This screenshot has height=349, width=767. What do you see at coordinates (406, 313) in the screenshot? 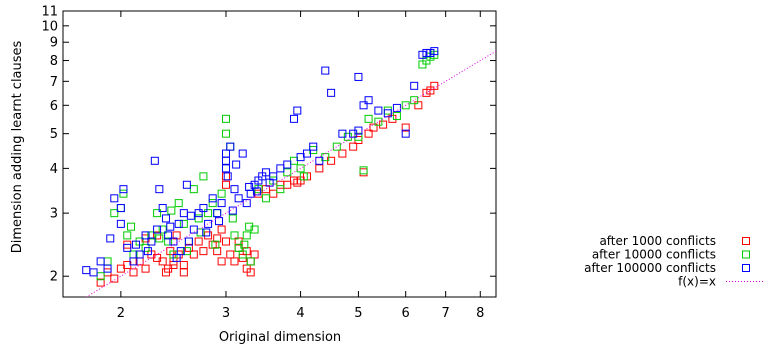
I see `x-tick-label: 6` at bounding box center [406, 313].